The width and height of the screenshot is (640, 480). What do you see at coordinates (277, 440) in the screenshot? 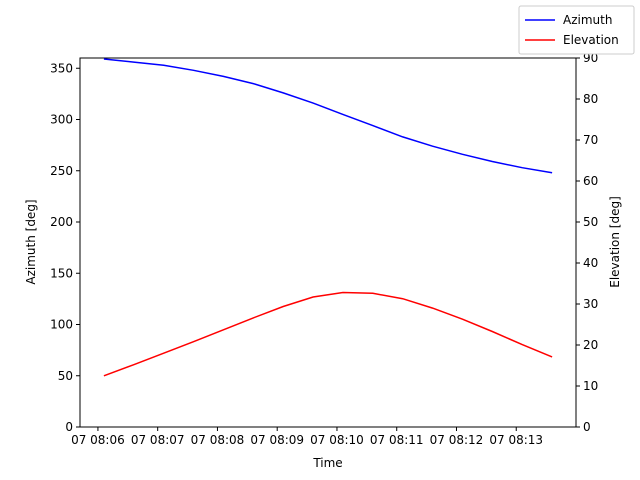
I see `x-tick-label: 07 08:09` at bounding box center [277, 440].